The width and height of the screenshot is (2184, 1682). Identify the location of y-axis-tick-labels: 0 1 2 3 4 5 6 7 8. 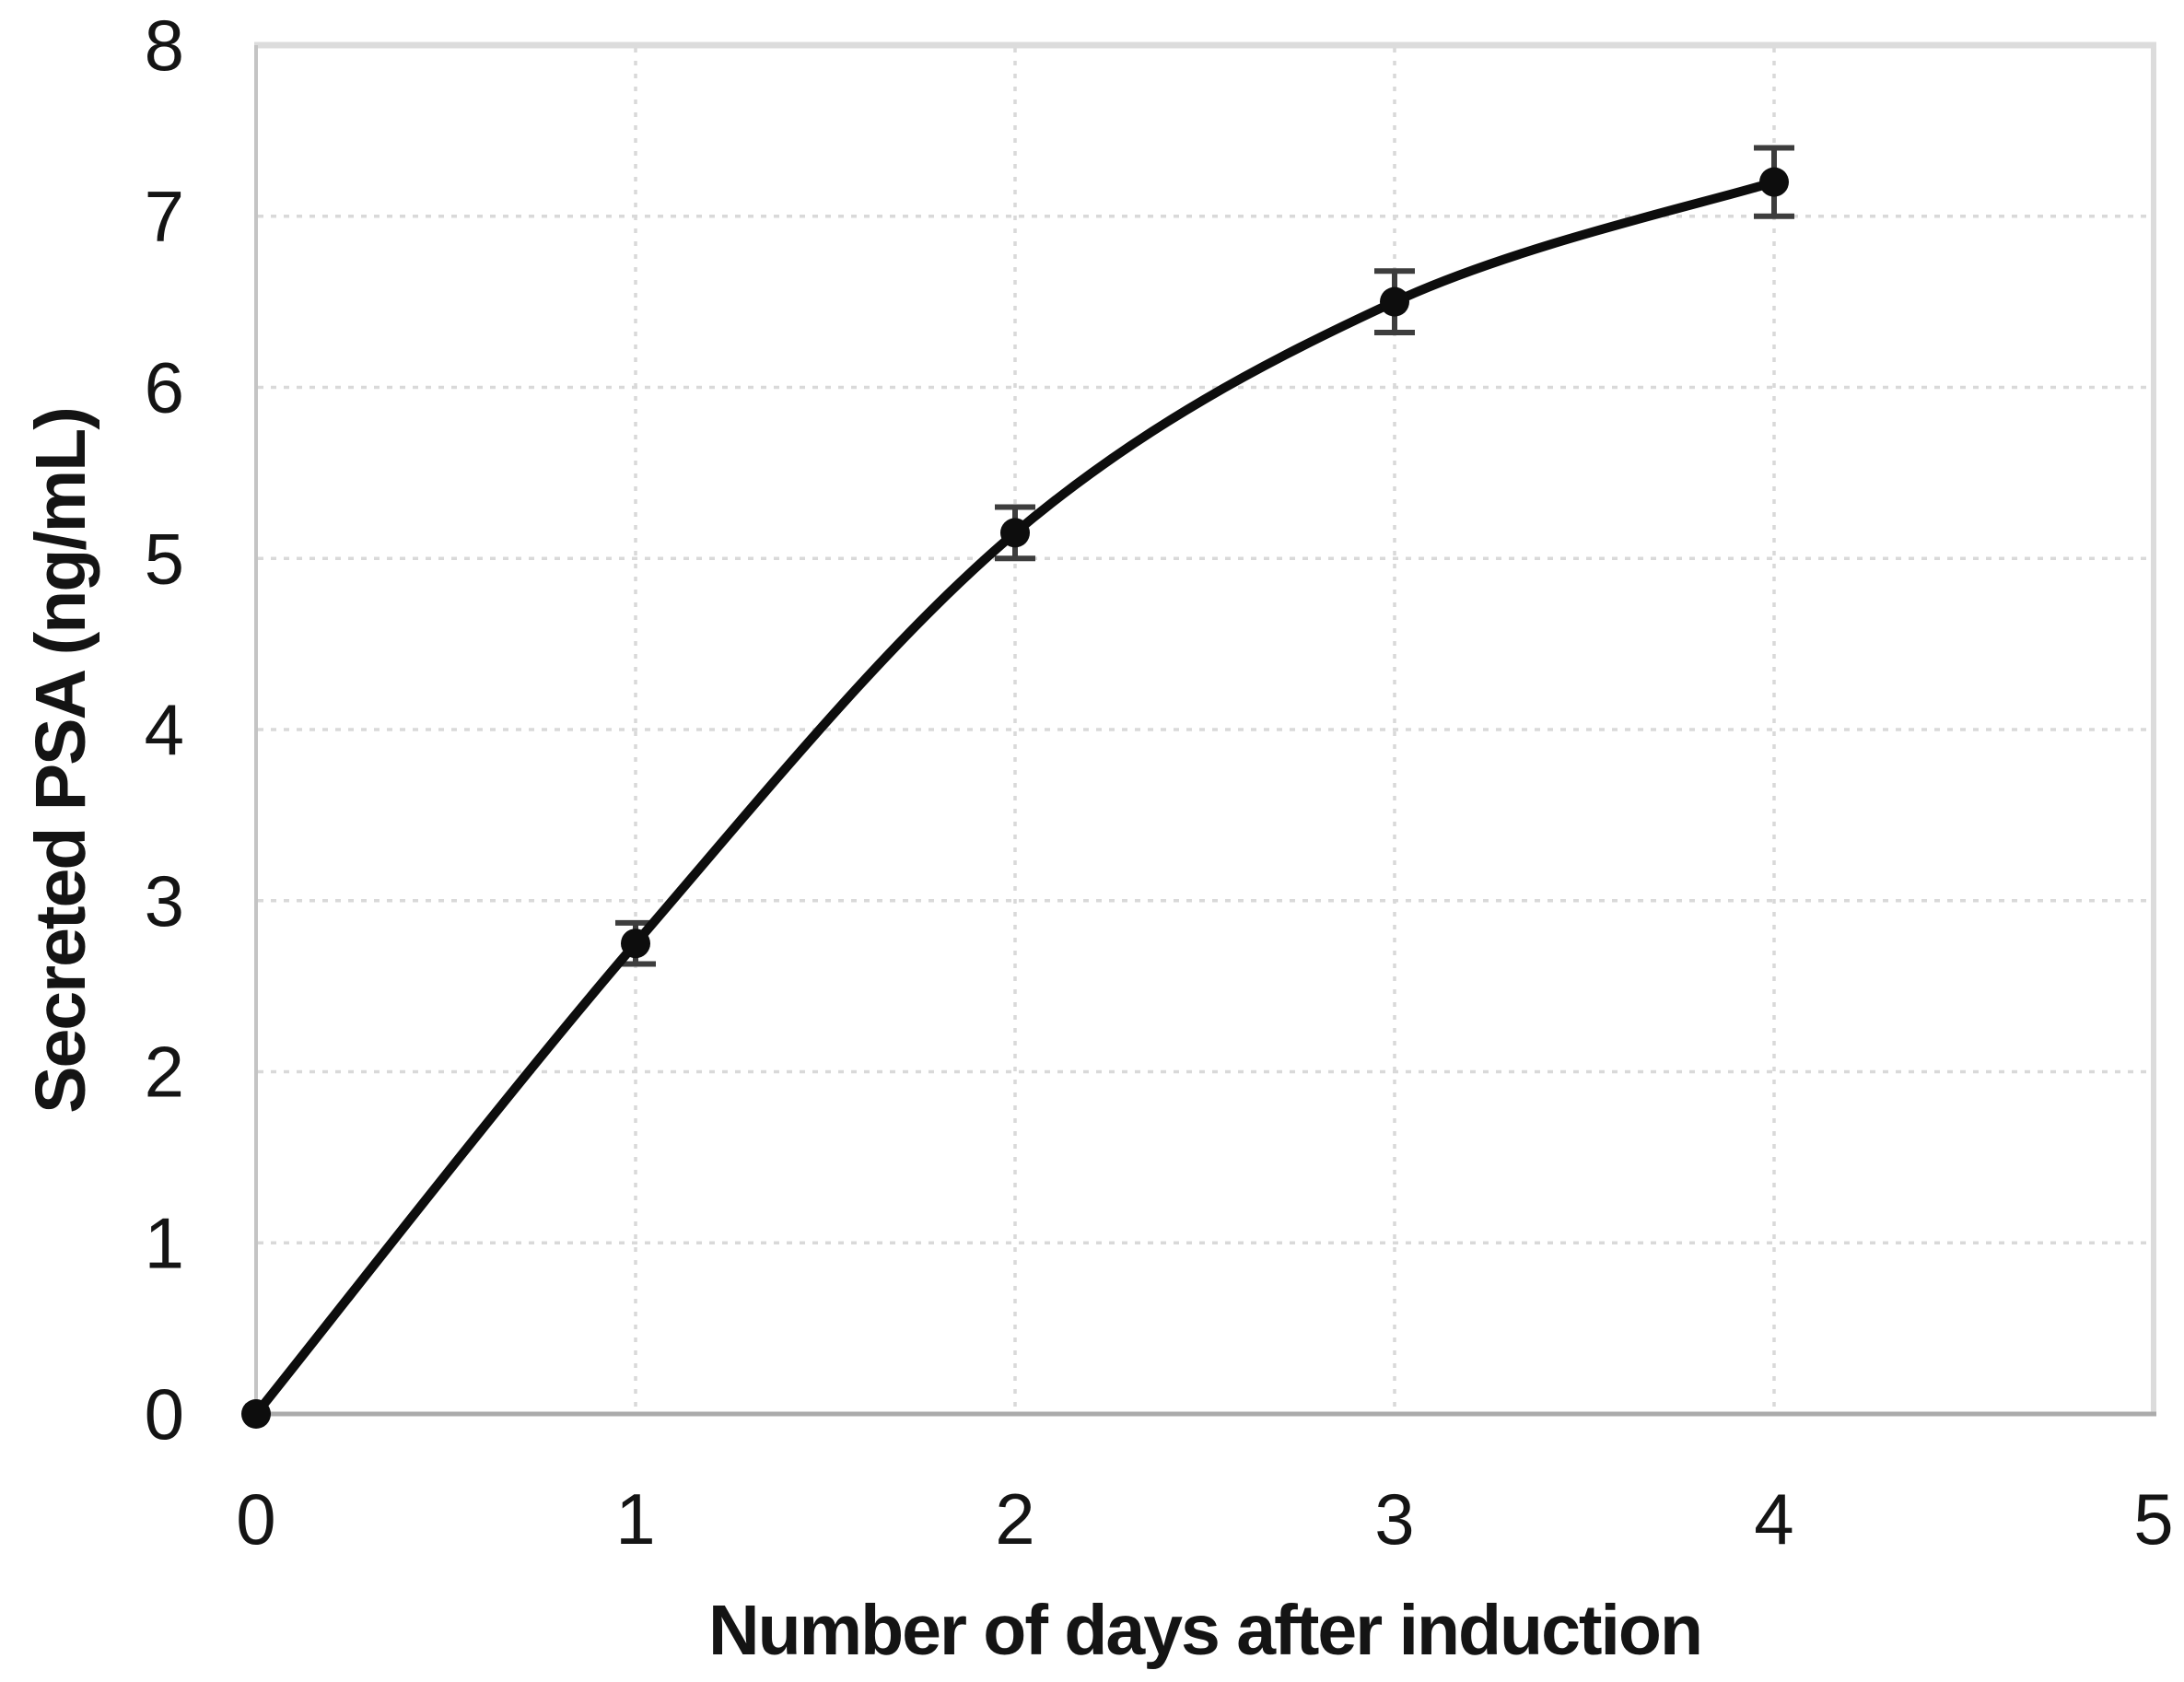
(164, 729).